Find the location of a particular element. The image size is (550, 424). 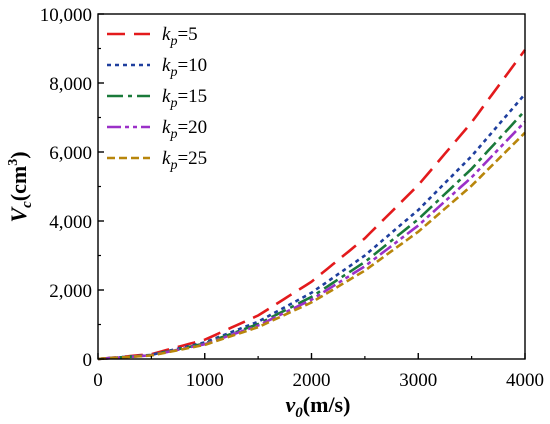

legend-label-5: kp=25 is located at coordinates (184, 160).